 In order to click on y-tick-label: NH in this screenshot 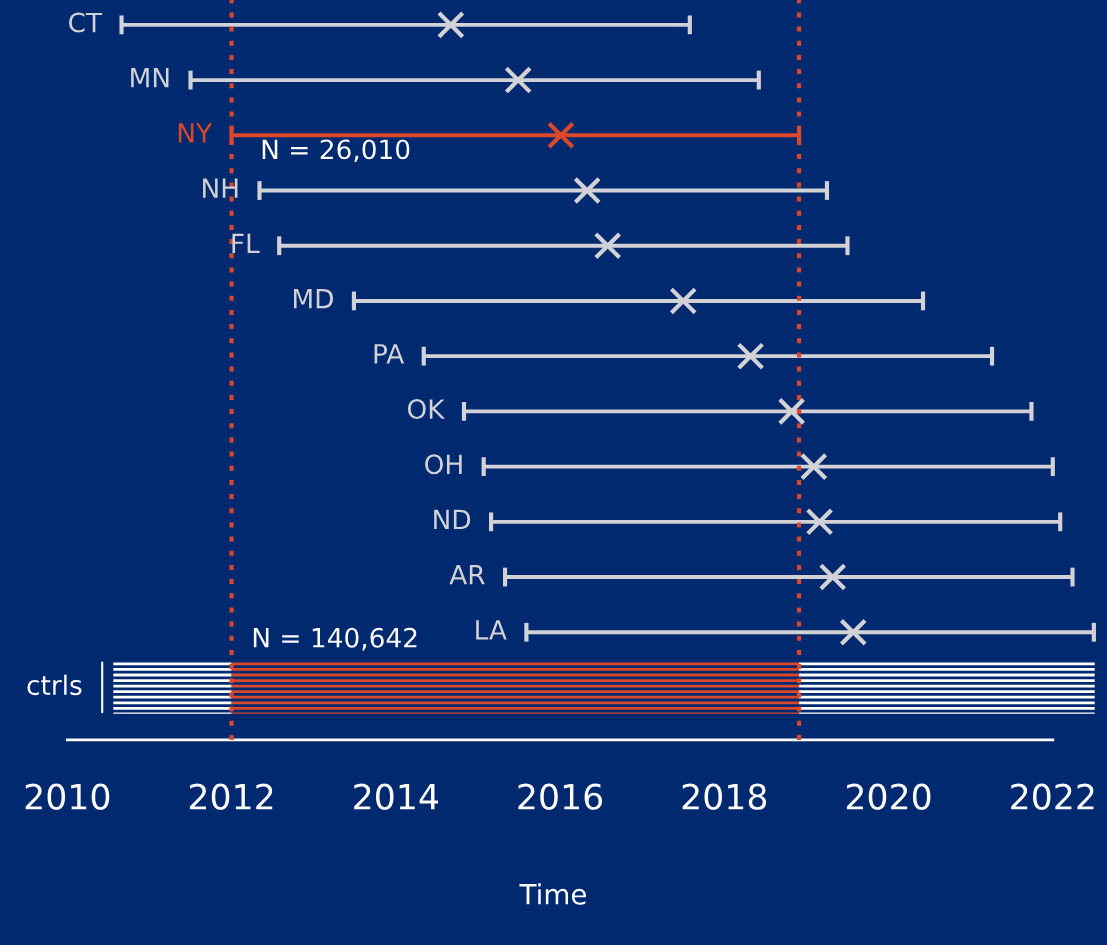, I will do `click(220, 188)`.